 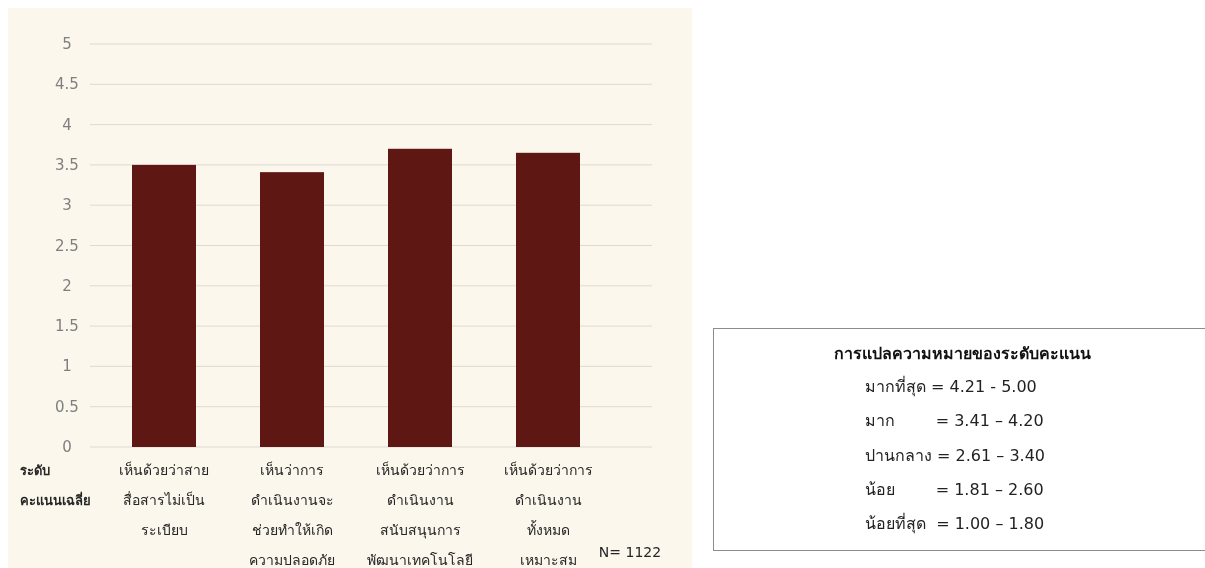 I want to click on y-tick-label: 0, so click(x=67, y=447).